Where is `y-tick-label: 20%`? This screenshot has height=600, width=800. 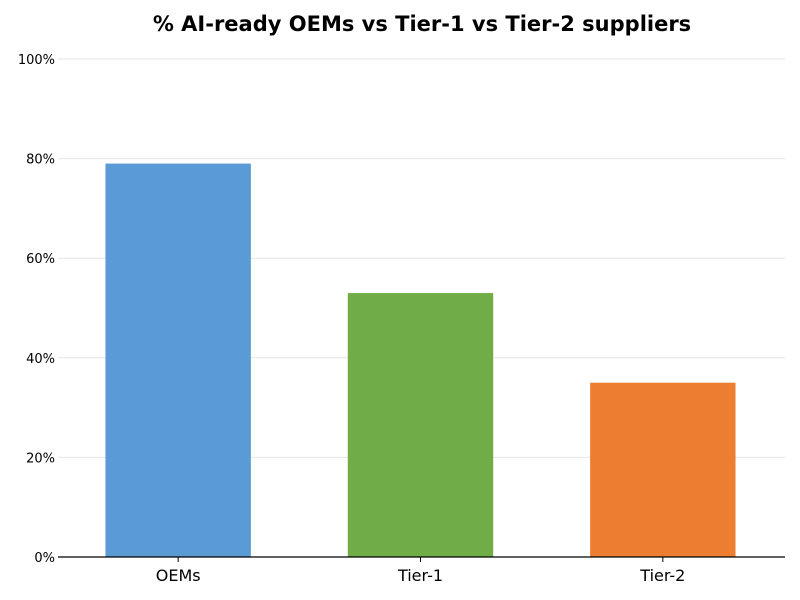 y-tick-label: 20% is located at coordinates (40, 458).